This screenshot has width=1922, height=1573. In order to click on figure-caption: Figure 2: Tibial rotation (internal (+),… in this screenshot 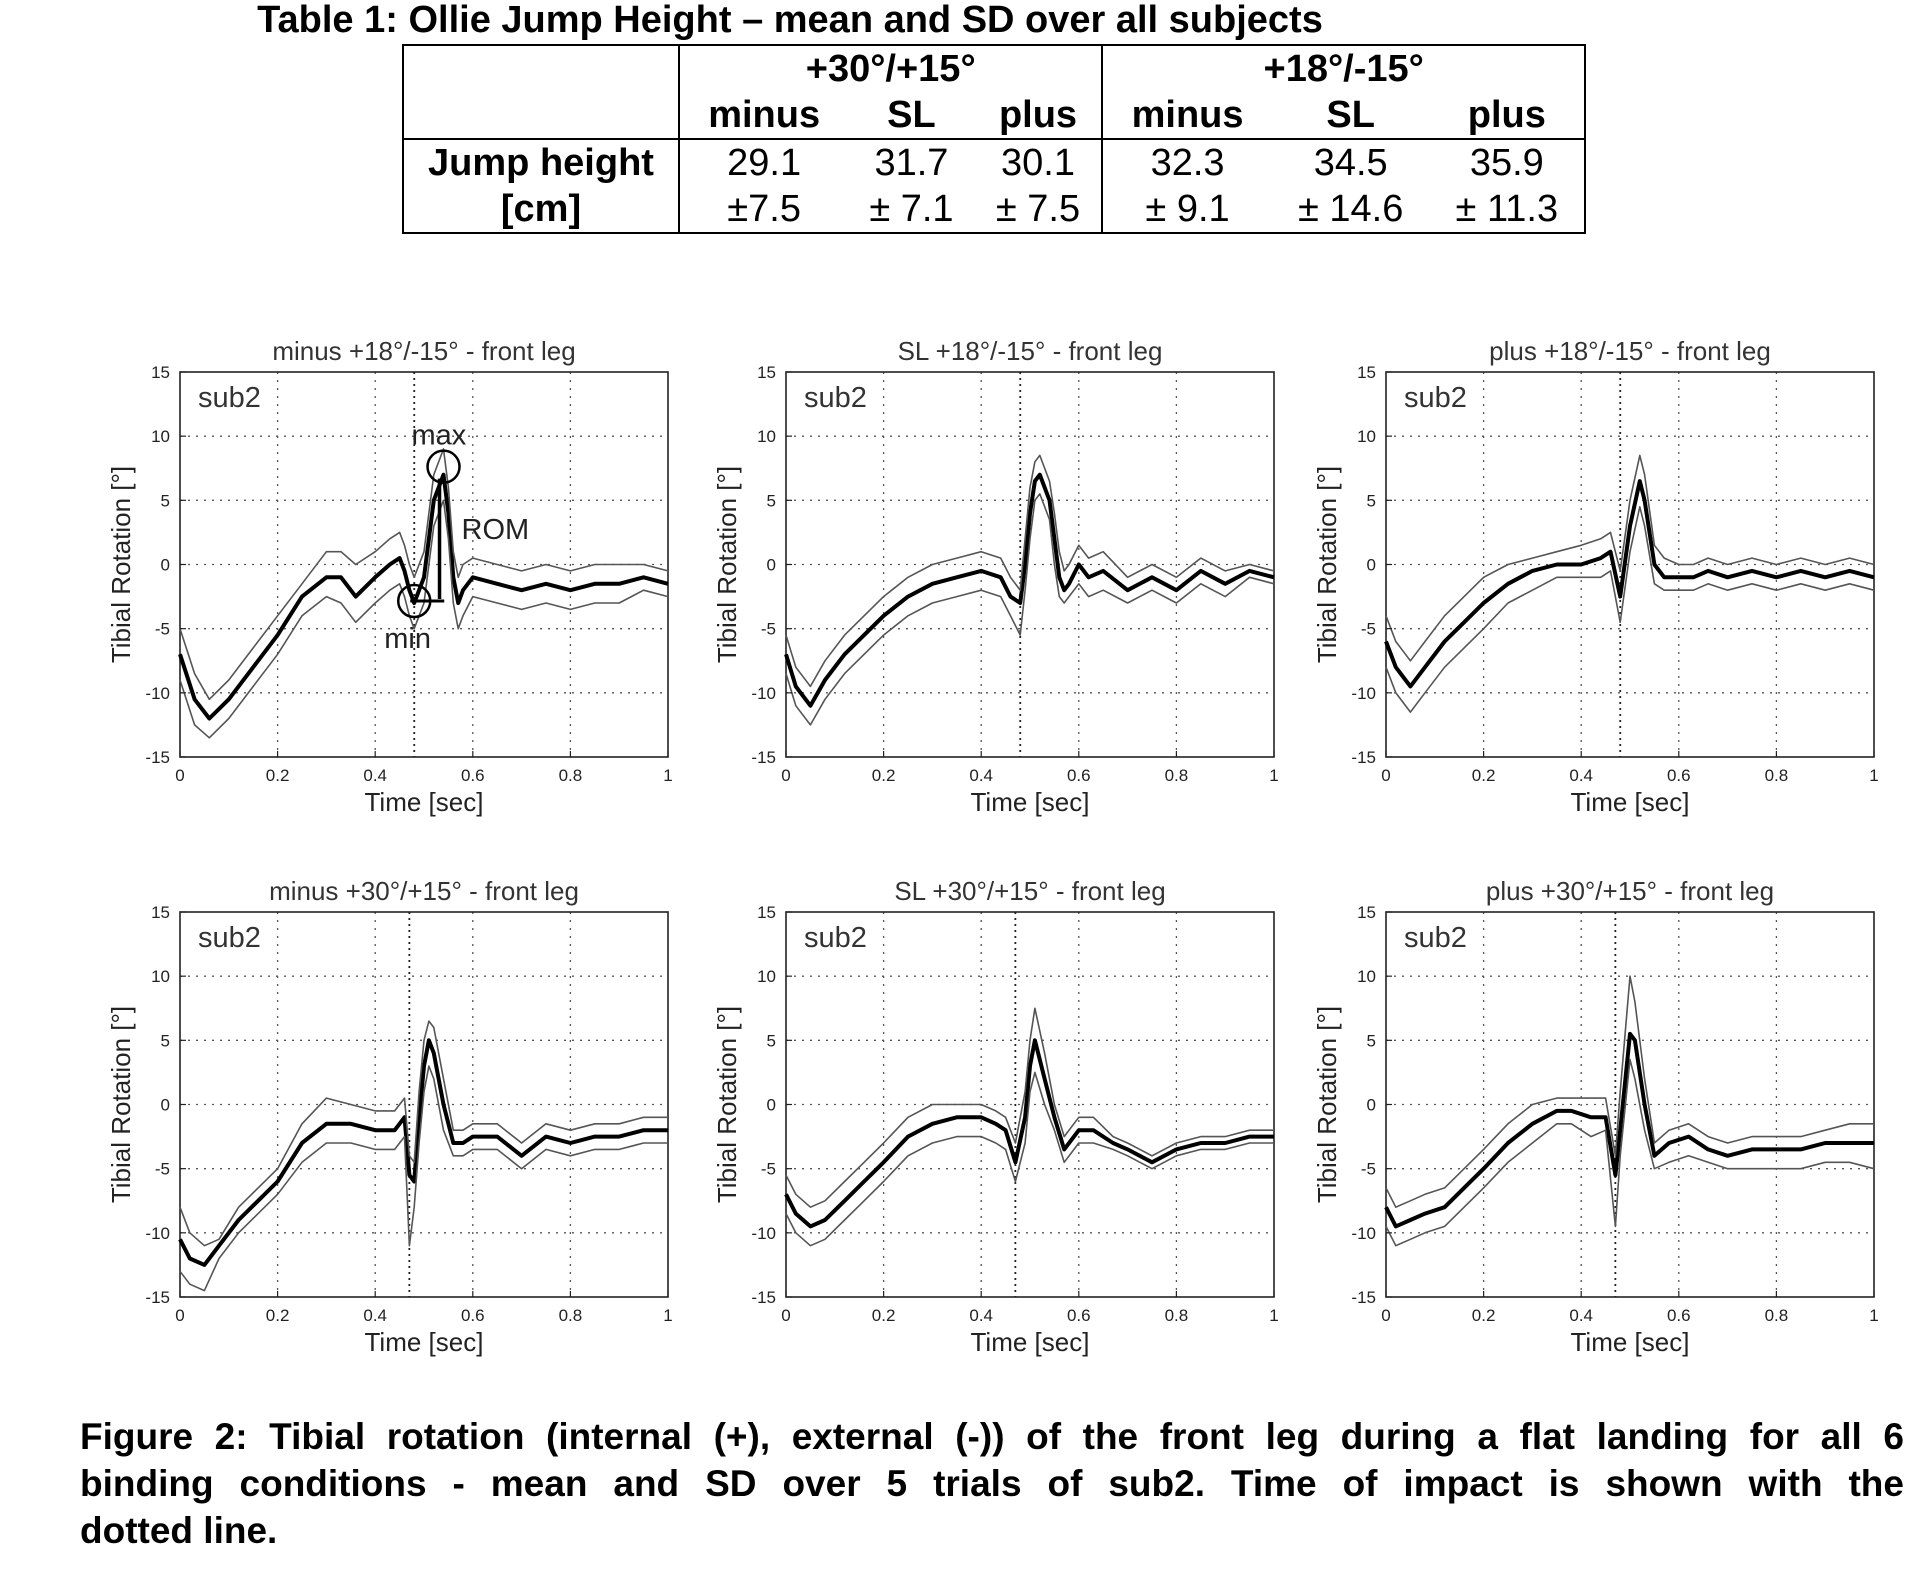, I will do `click(992, 1483)`.